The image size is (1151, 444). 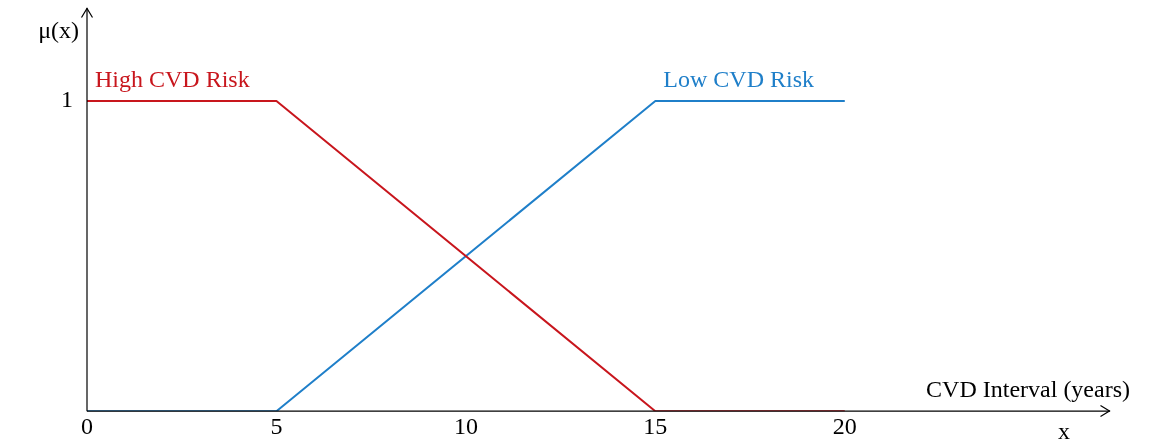 What do you see at coordinates (655, 425) in the screenshot?
I see `x-tick-label: 15` at bounding box center [655, 425].